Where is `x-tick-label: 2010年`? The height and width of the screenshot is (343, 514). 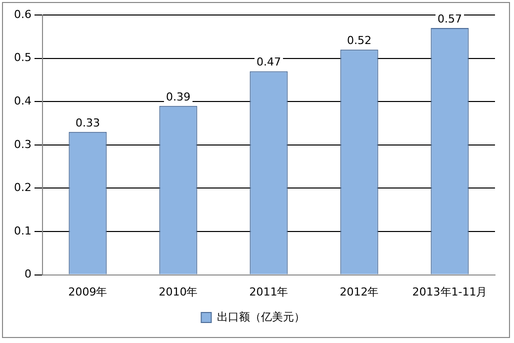
x-tick-label: 2010年 is located at coordinates (178, 291).